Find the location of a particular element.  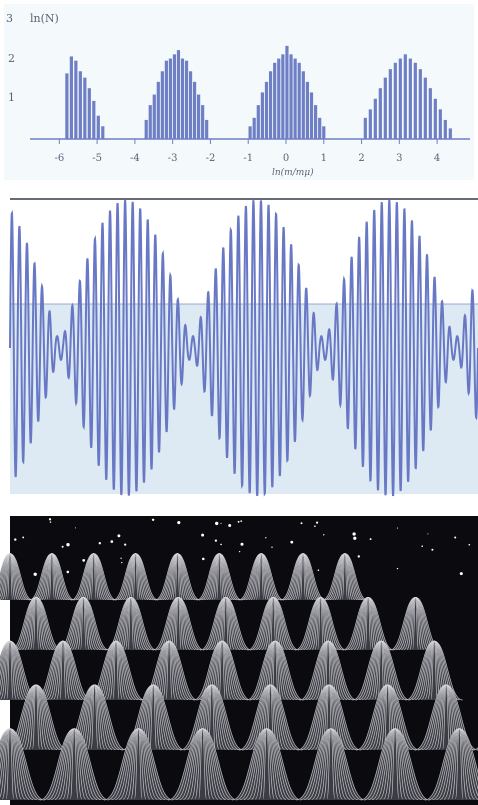

y-tick-label-1: 1 is located at coordinates (11, 97).